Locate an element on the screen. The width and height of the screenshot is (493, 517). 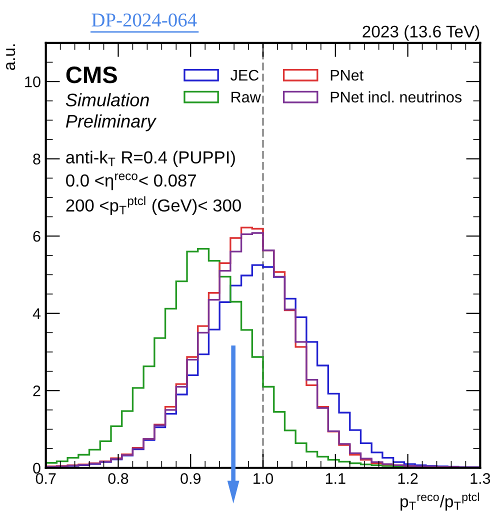
x-tick-label: 0.9 is located at coordinates (190, 478).